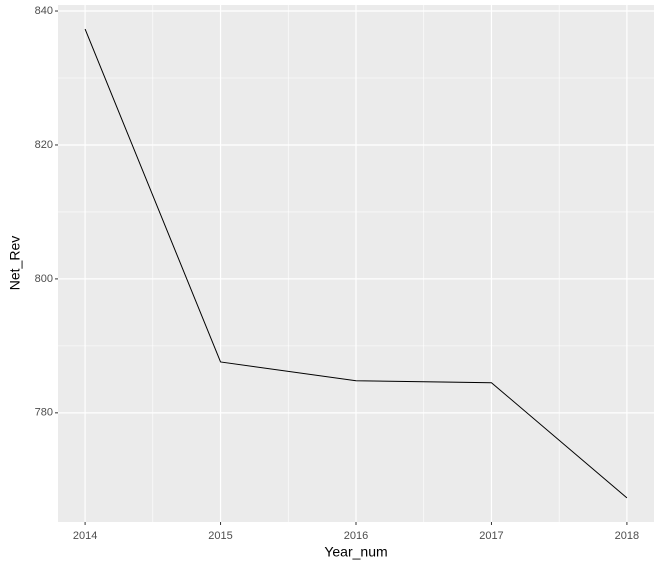 This screenshot has height=569, width=662. What do you see at coordinates (355, 552) in the screenshot?
I see `x-axis-title: Year_num` at bounding box center [355, 552].